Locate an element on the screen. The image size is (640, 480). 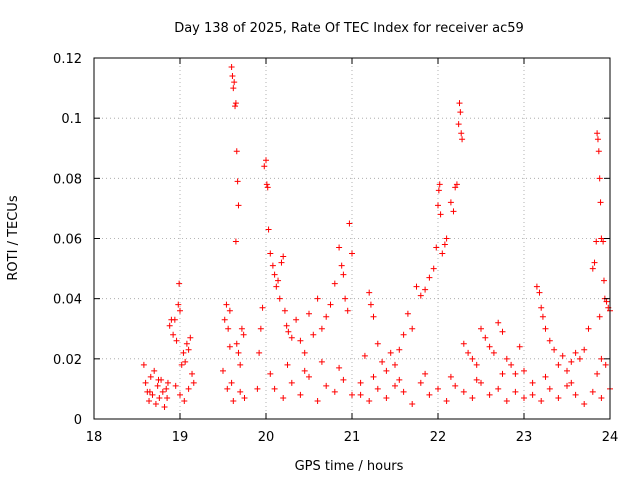
x-axis-label: GPS time / hours is located at coordinates (349, 466).